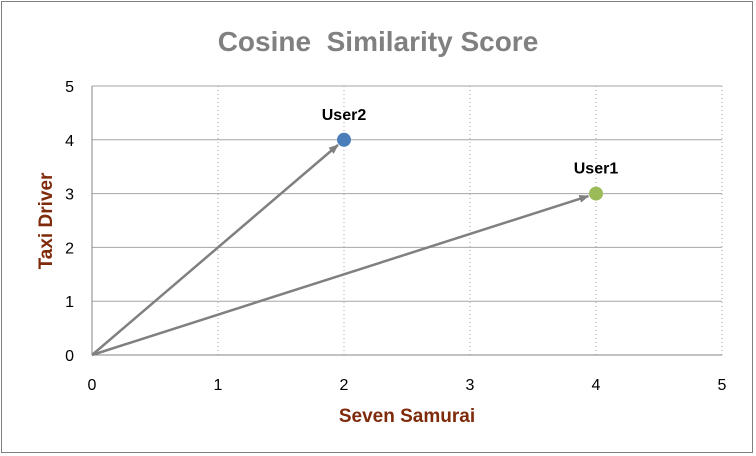  I want to click on x-tick-label-3: 3, so click(470, 385).